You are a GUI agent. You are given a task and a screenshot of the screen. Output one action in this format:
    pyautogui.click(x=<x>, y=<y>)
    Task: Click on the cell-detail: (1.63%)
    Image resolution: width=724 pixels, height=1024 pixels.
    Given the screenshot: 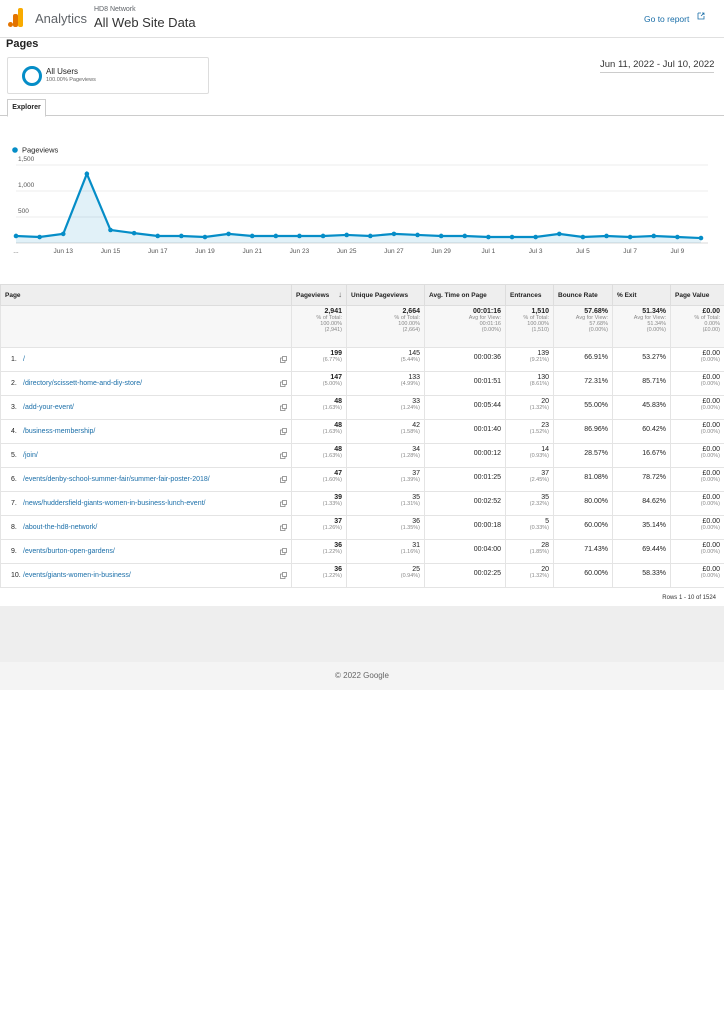 What is the action you would take?
    pyautogui.click(x=332, y=432)
    